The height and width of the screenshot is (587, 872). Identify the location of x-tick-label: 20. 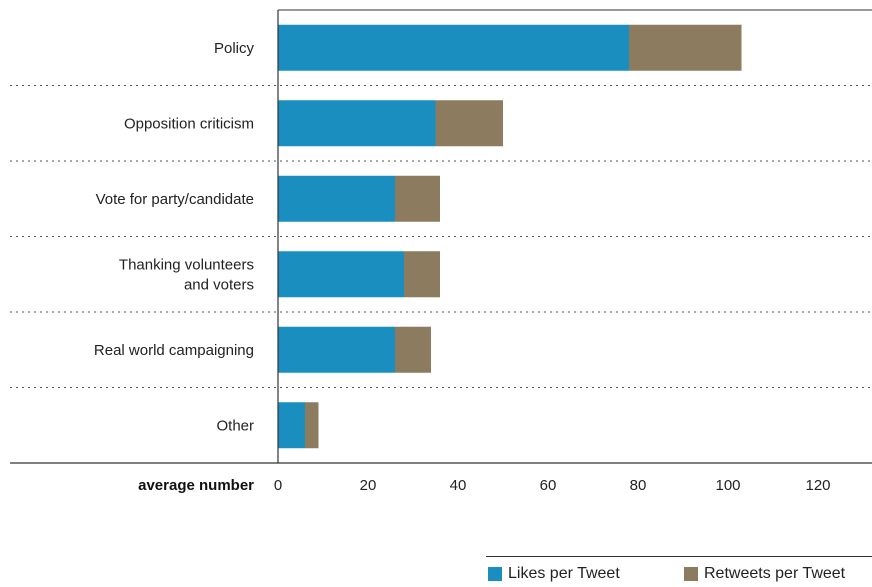
(368, 485).